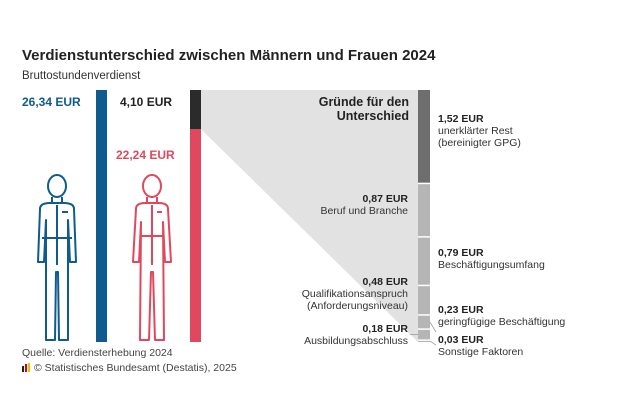 The image size is (630, 420). What do you see at coordinates (481, 346) in the screenshot?
I see `label-other-factors: 0,03 EUR Sonstige Faktoren` at bounding box center [481, 346].